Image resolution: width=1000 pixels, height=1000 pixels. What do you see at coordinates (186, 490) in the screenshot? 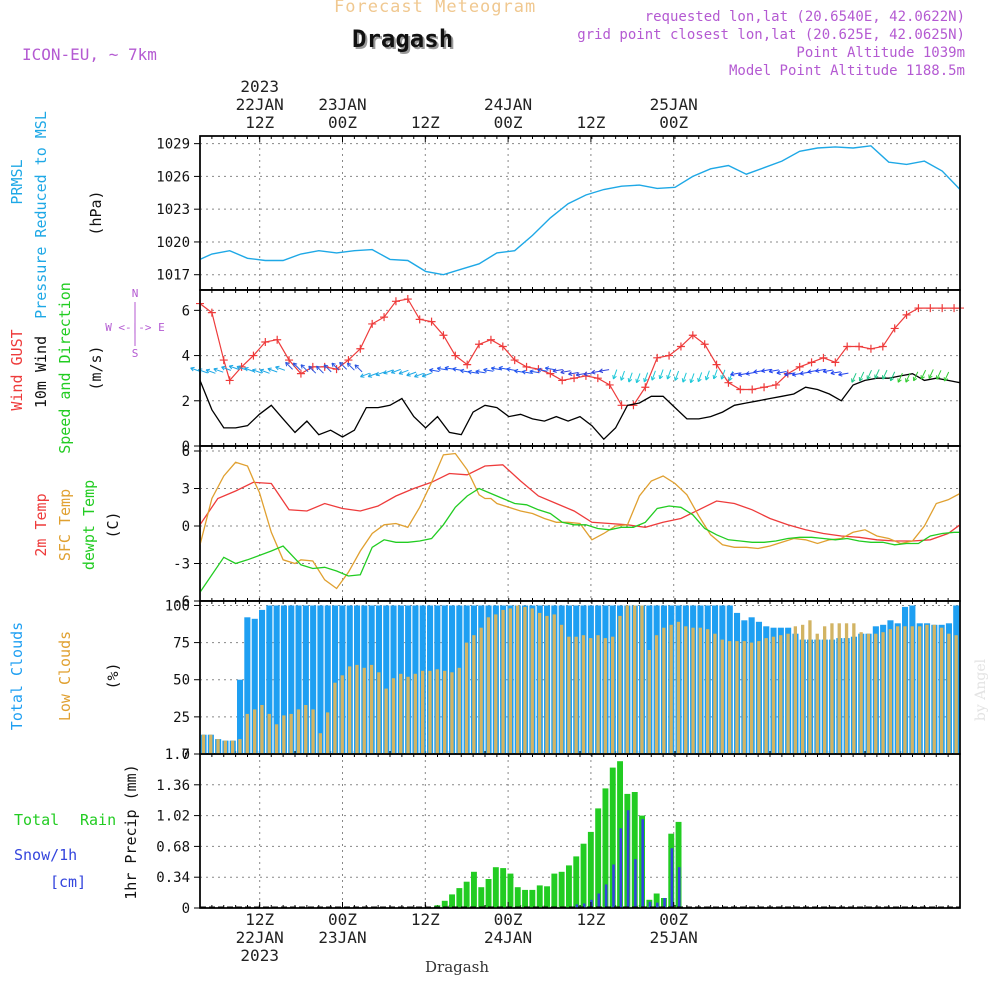
I see `y-tick-label: 3` at bounding box center [186, 490].